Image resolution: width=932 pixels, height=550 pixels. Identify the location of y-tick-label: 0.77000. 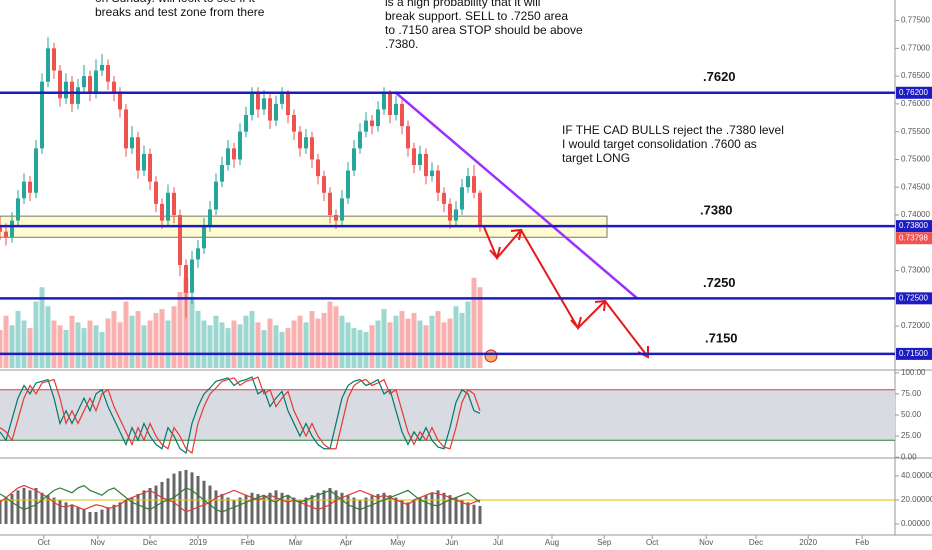
(915, 47).